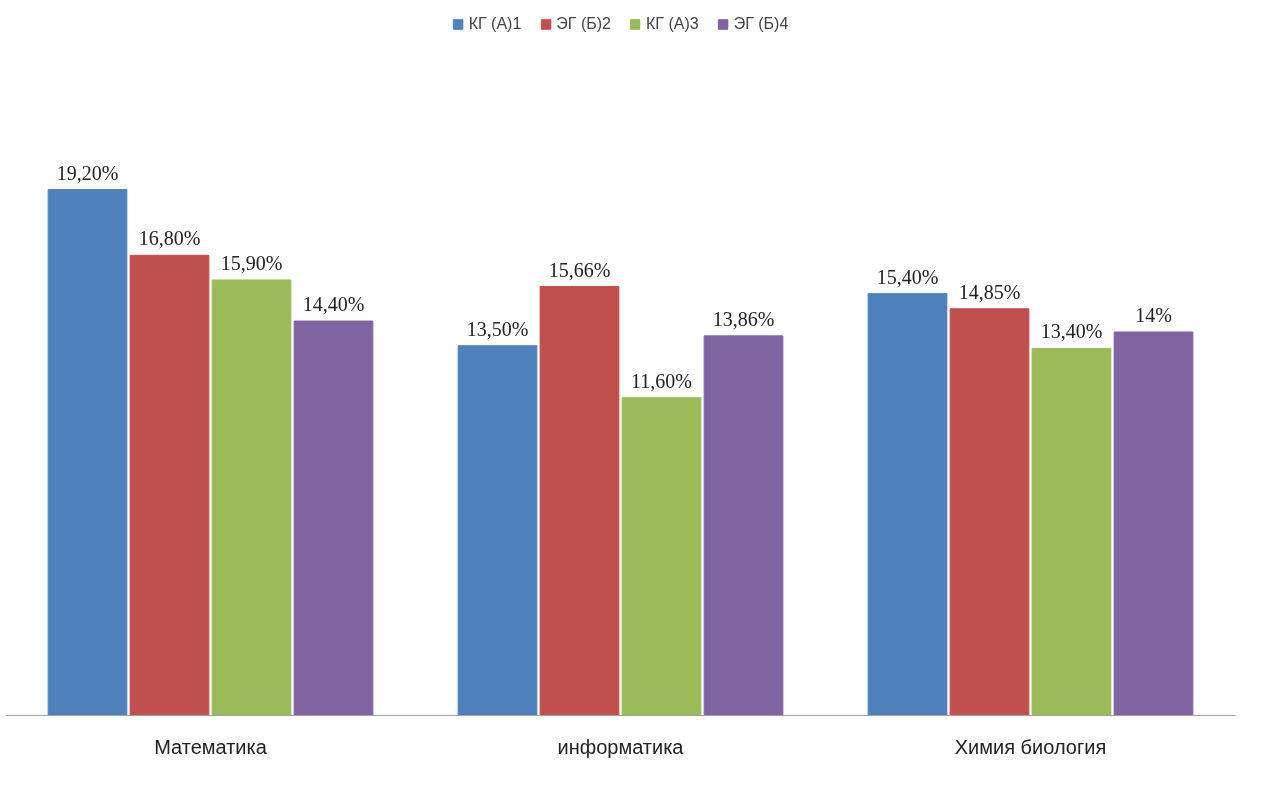  What do you see at coordinates (989, 291) in the screenshot?
I see `data-label: 14,85%` at bounding box center [989, 291].